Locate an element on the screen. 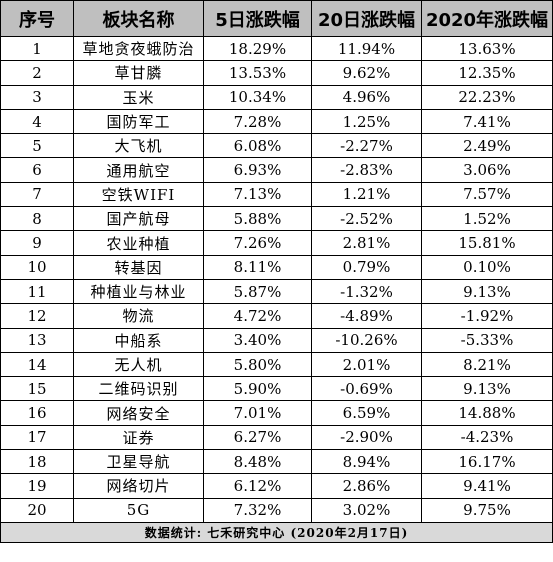 The image size is (553, 562). cell-5day-change: 10.34% is located at coordinates (257, 97).